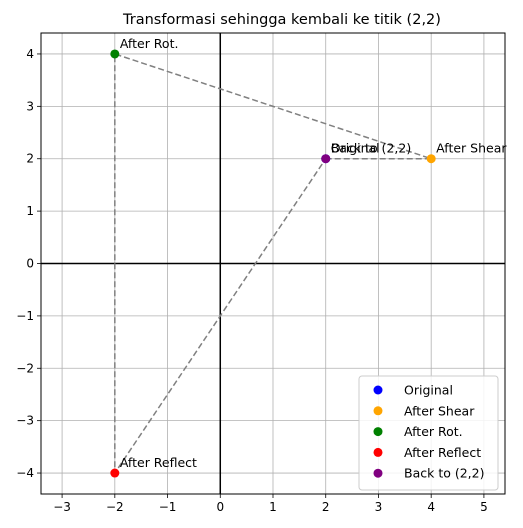  Describe the element at coordinates (149, 43) in the screenshot. I see `point-annotation: After Rot.` at that location.